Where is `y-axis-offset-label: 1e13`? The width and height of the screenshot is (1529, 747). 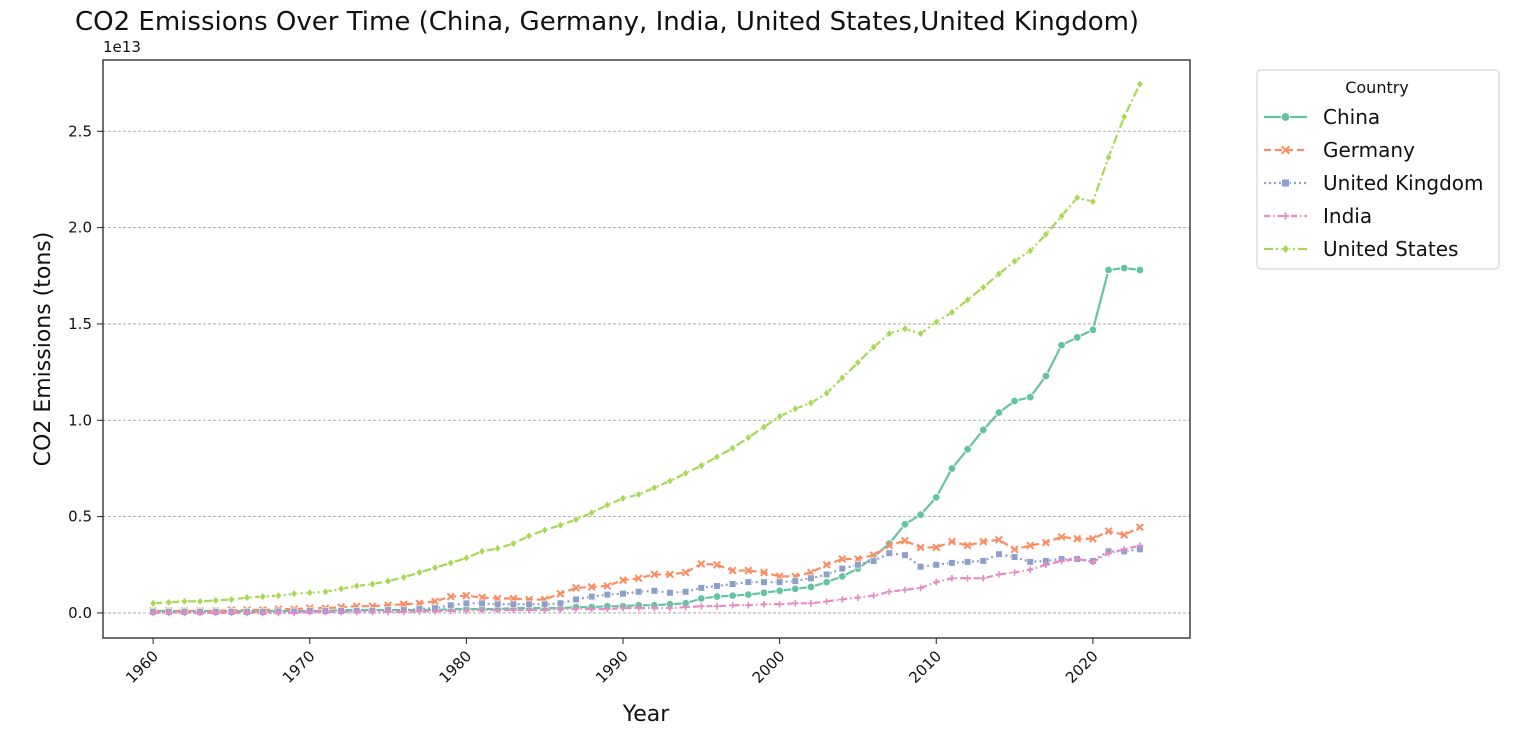 y-axis-offset-label: 1e13 is located at coordinates (122, 47).